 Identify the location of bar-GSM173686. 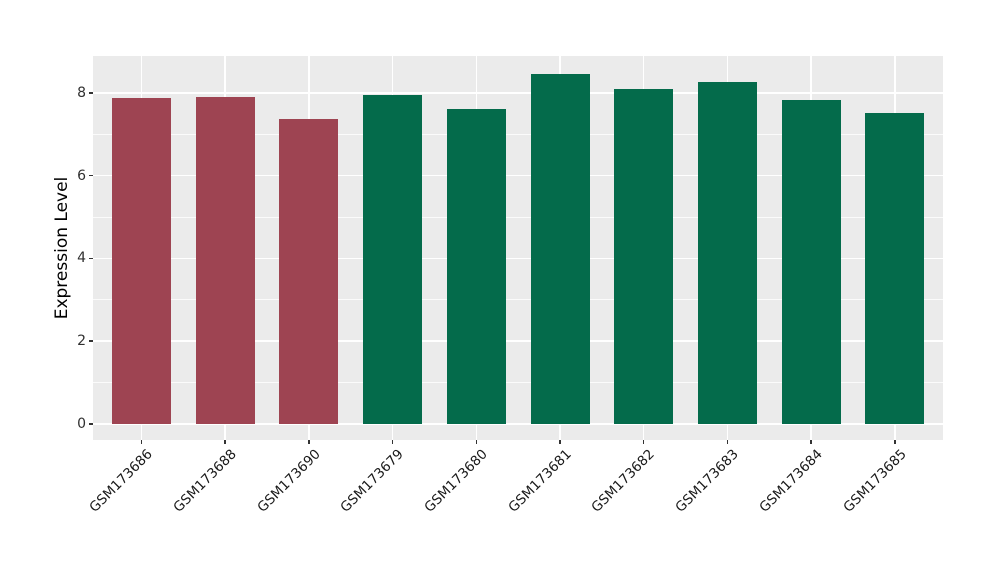
(141, 261).